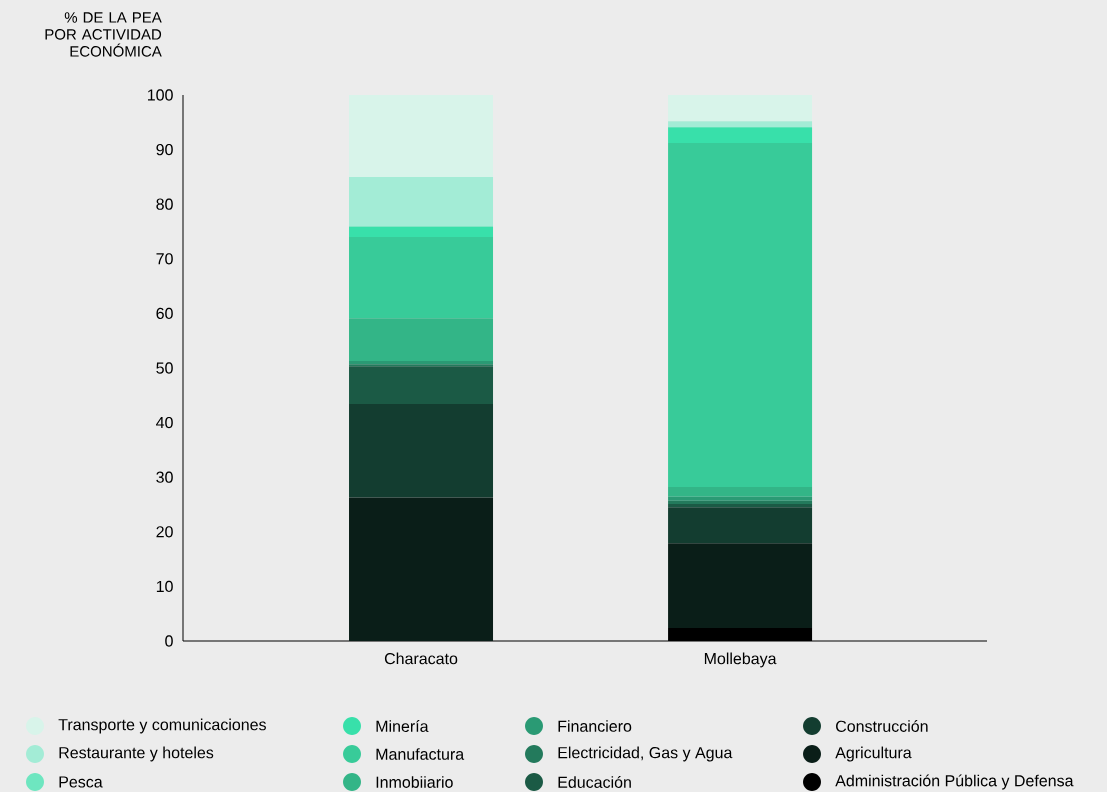 Image resolution: width=1107 pixels, height=792 pixels. I want to click on legend-label: Restaurante y hoteles, so click(136, 754).